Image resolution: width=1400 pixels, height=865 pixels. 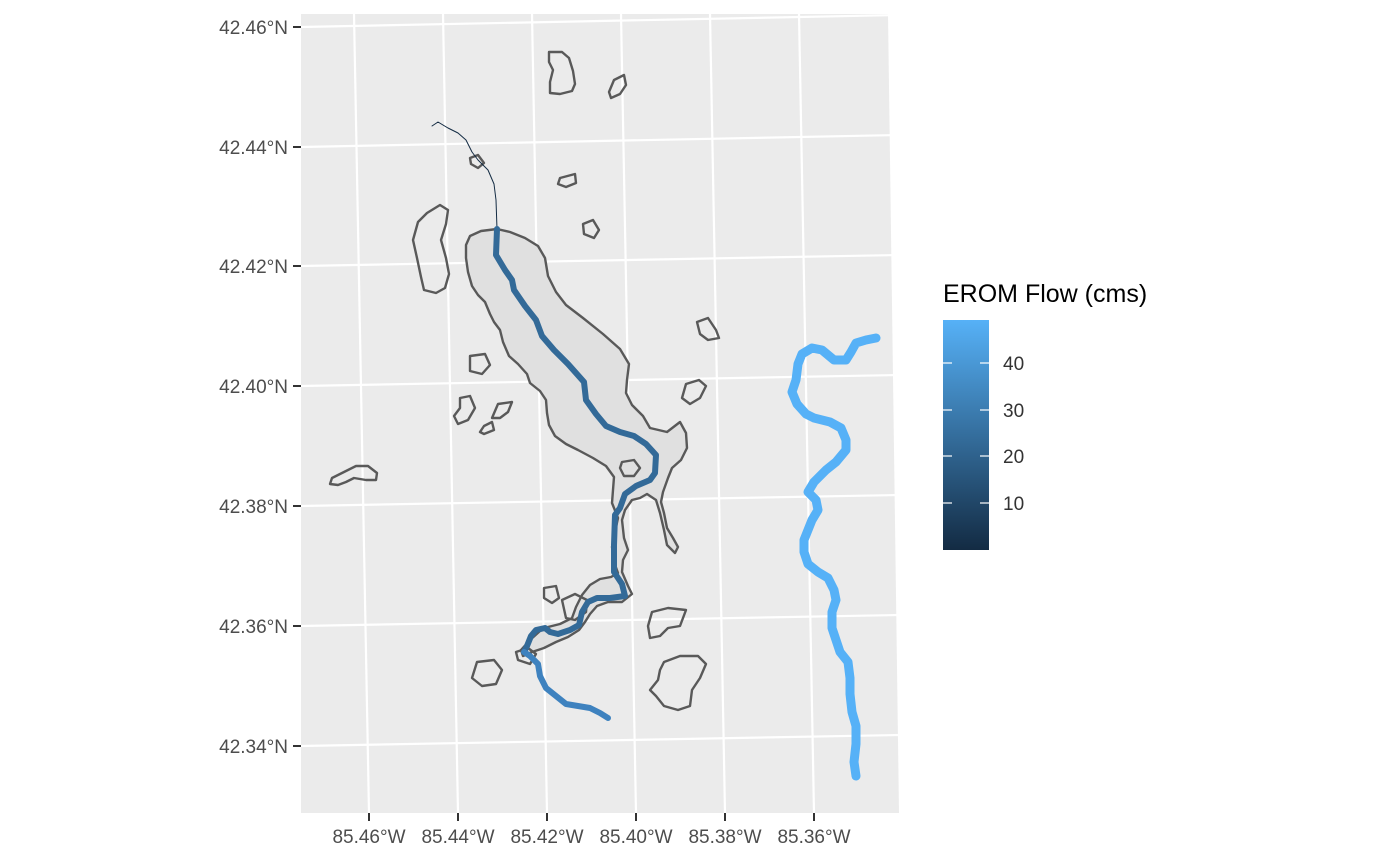 What do you see at coordinates (464, 175) in the screenshot?
I see `headwater-flowline` at bounding box center [464, 175].